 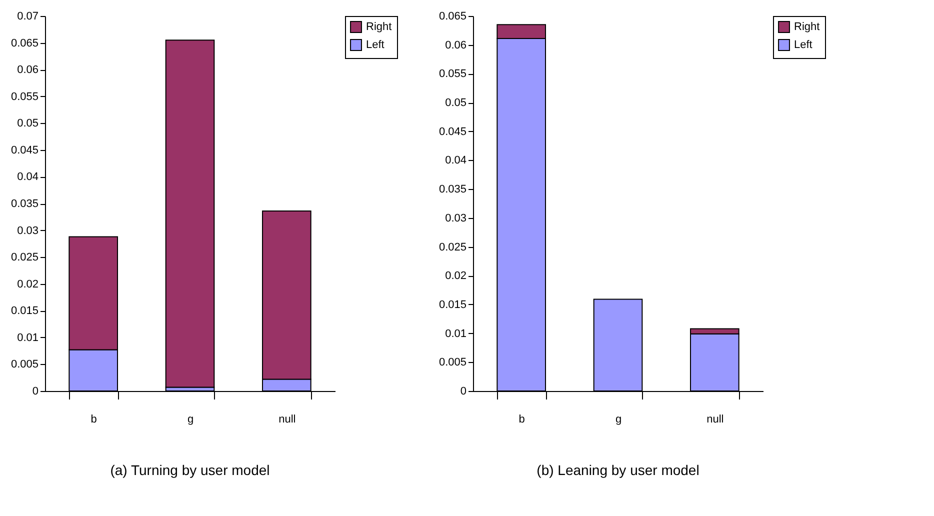 What do you see at coordinates (190, 470) in the screenshot?
I see `text: (a) Turning by user model` at bounding box center [190, 470].